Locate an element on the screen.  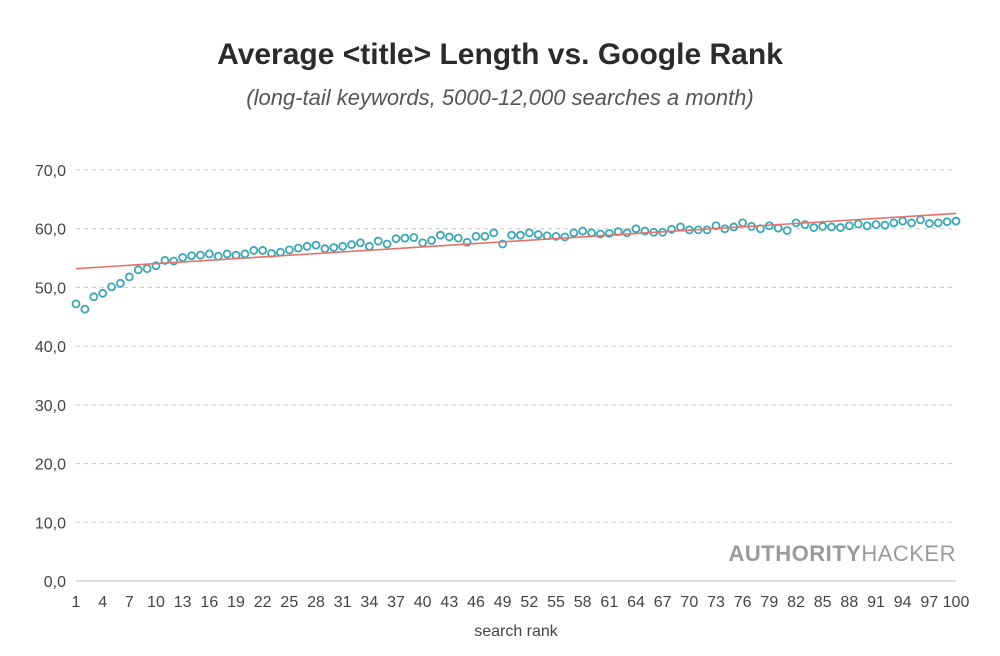
x-tick-label: 16 is located at coordinates (209, 602).